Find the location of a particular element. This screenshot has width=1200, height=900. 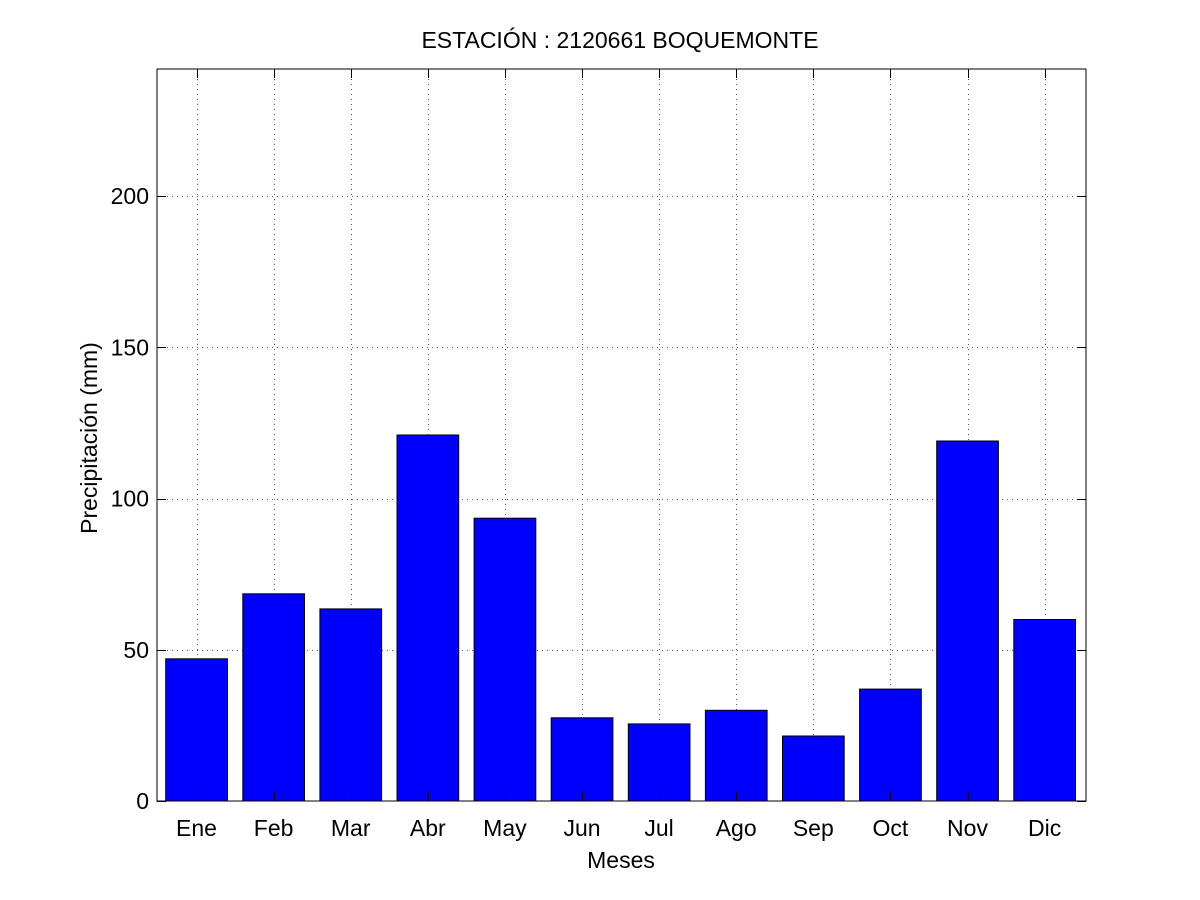

bar-jun is located at coordinates (582, 759).